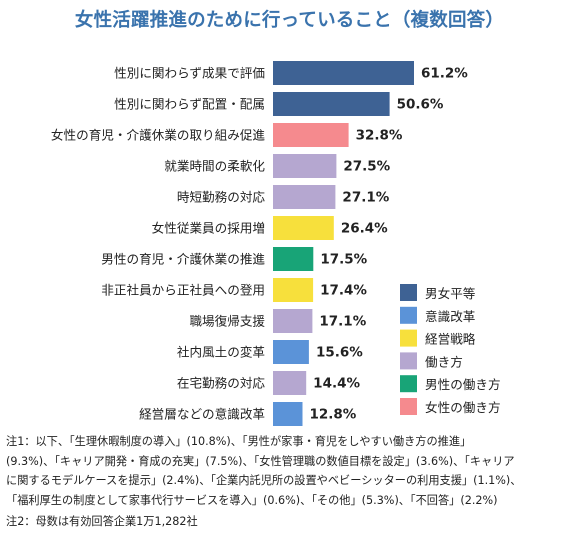 The width and height of the screenshot is (579, 551). What do you see at coordinates (444, 74) in the screenshot?
I see `data-label: 61.2%` at bounding box center [444, 74].